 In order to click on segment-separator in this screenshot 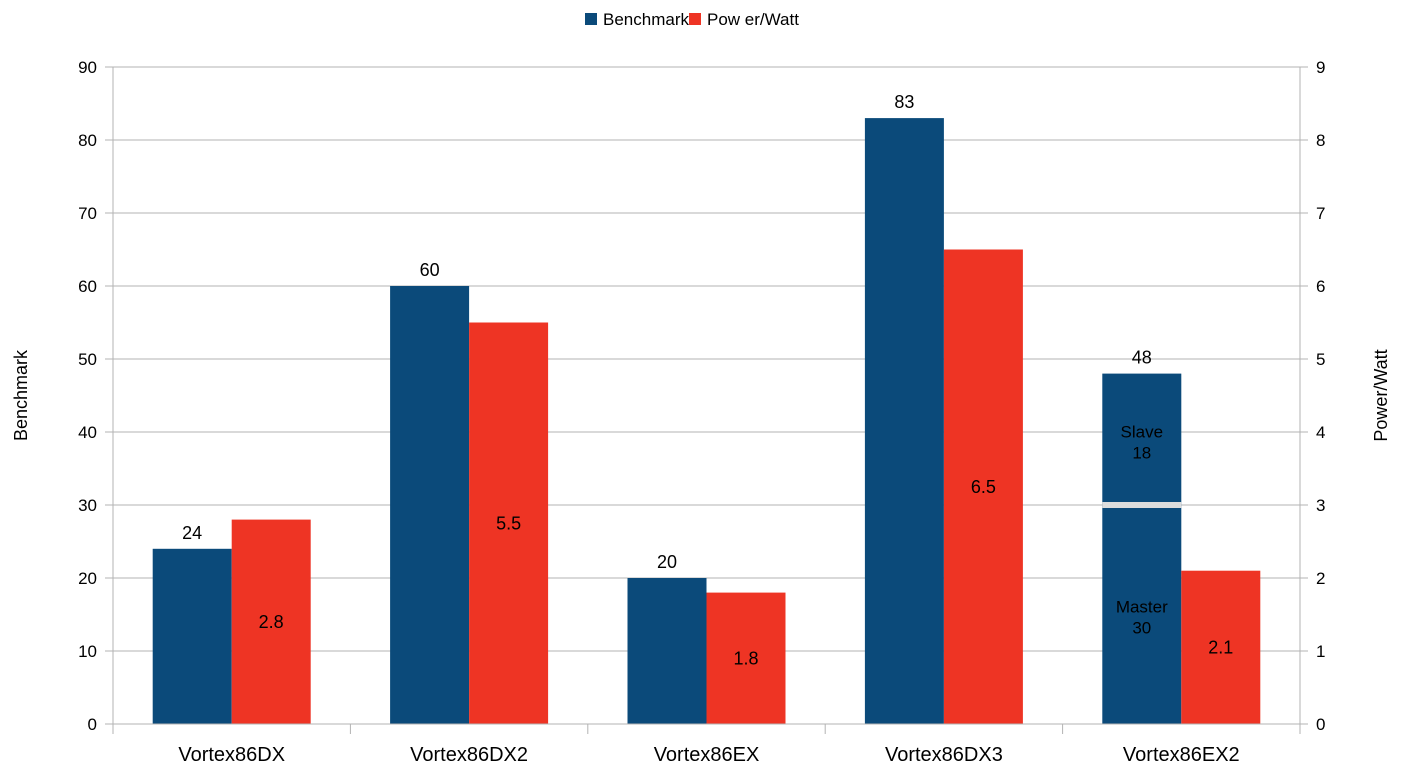, I will do `click(1142, 505)`.